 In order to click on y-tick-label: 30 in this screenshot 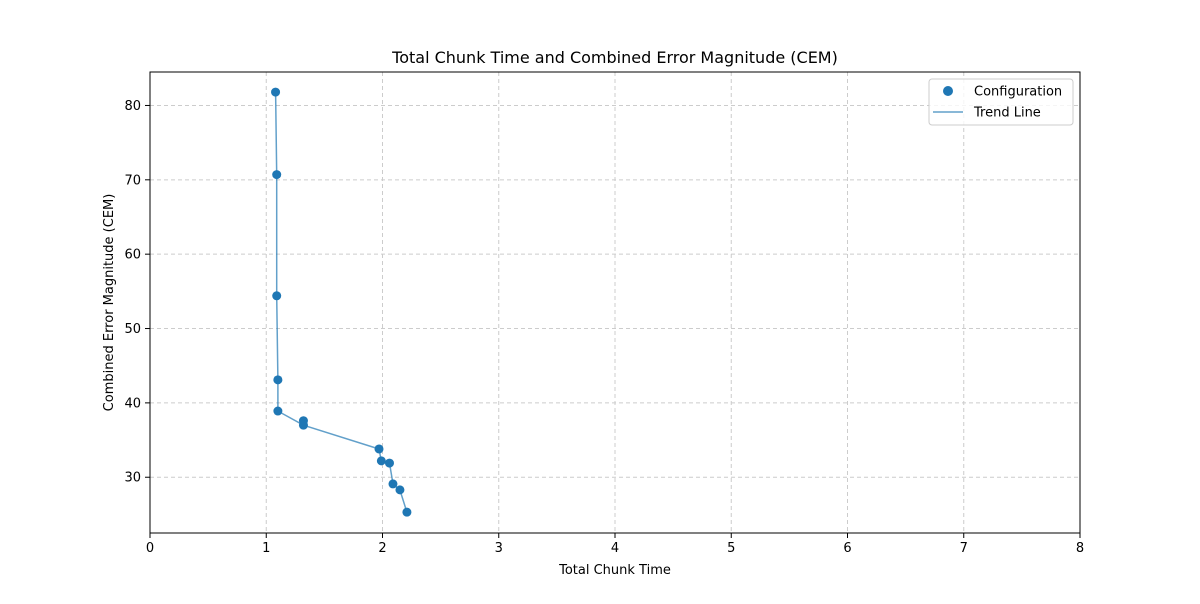, I will do `click(132, 478)`.